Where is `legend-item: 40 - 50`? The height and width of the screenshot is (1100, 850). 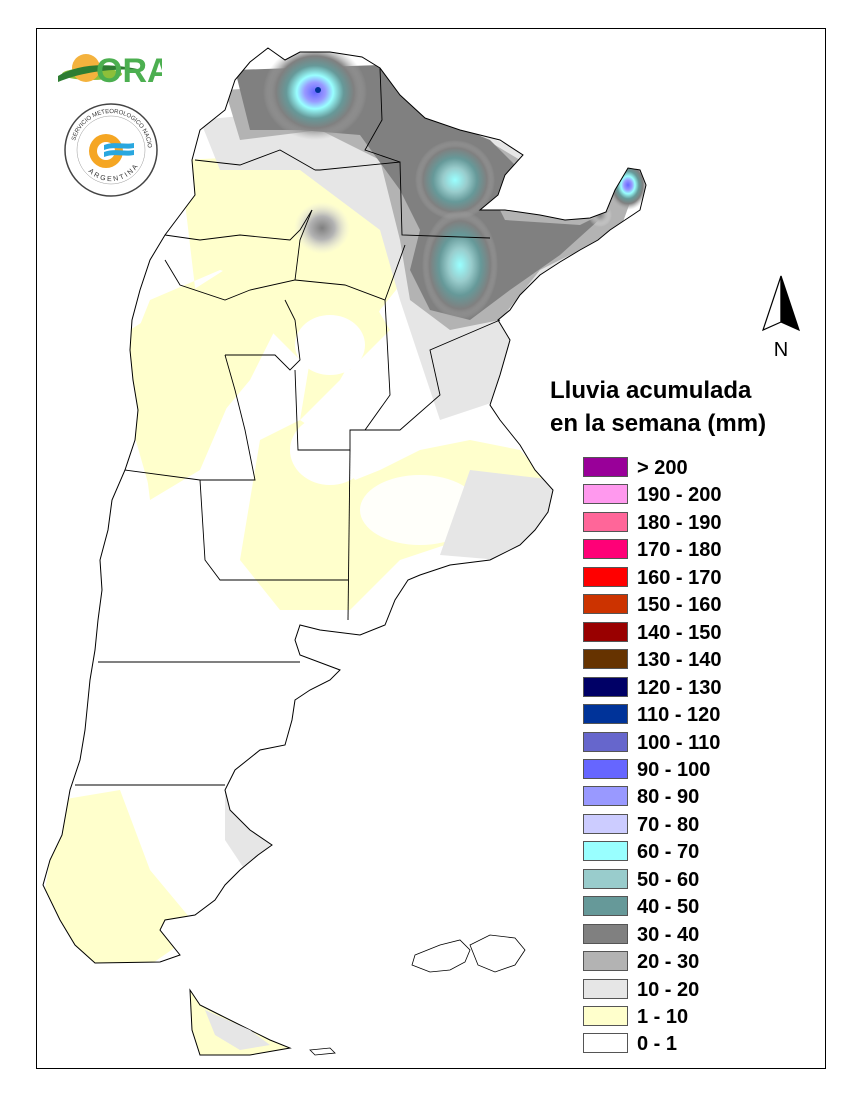 legend-item: 40 - 50 is located at coordinates (683, 907).